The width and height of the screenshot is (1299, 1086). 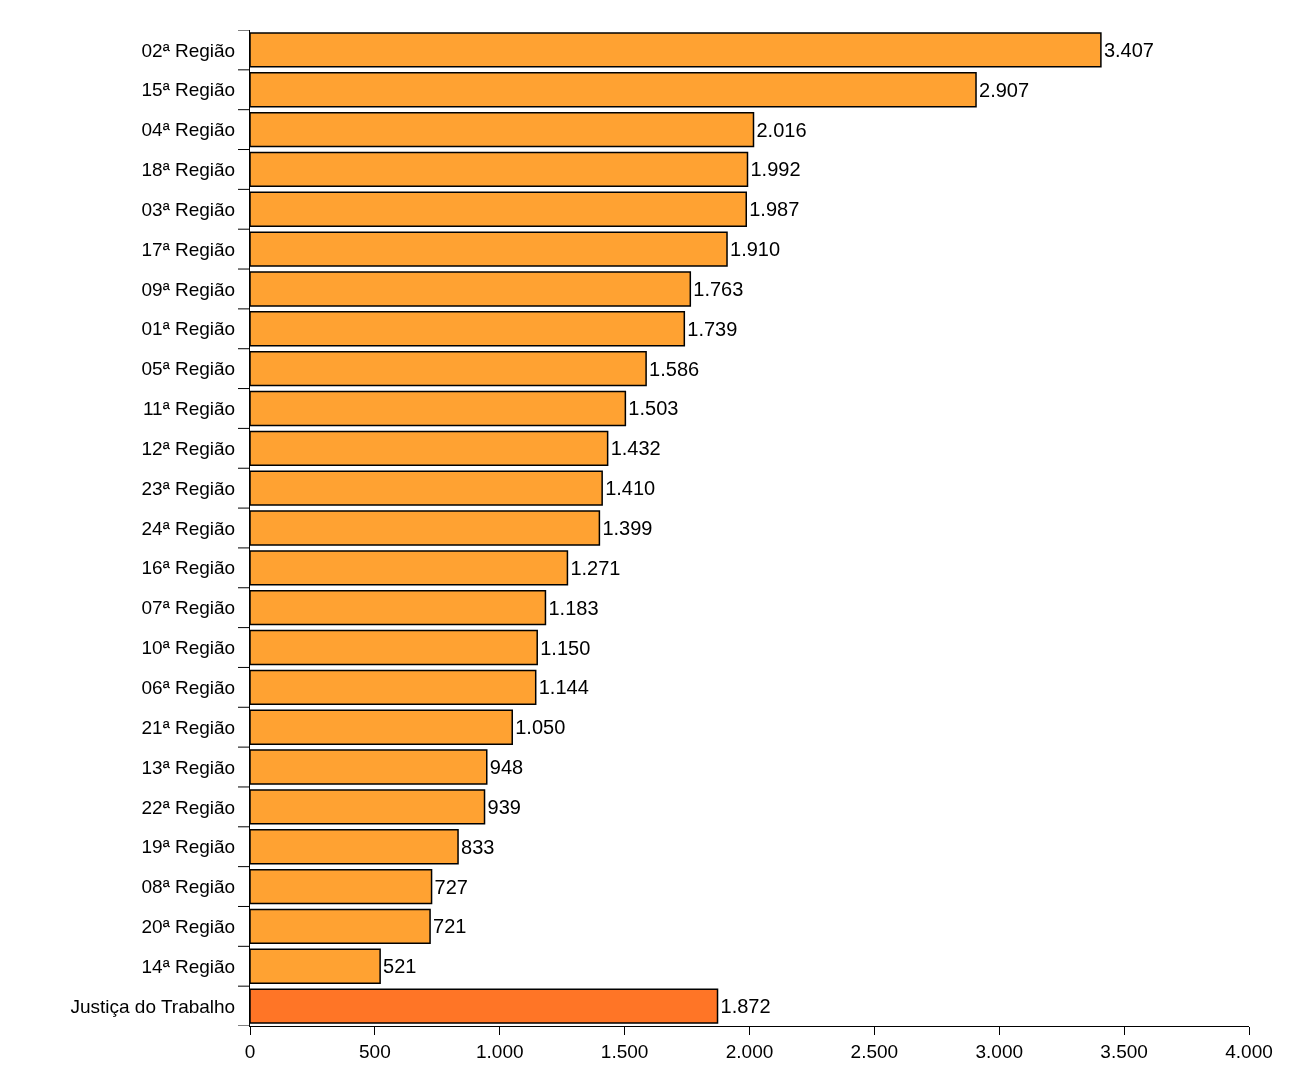 What do you see at coordinates (451, 886) in the screenshot?
I see `data-label: 727` at bounding box center [451, 886].